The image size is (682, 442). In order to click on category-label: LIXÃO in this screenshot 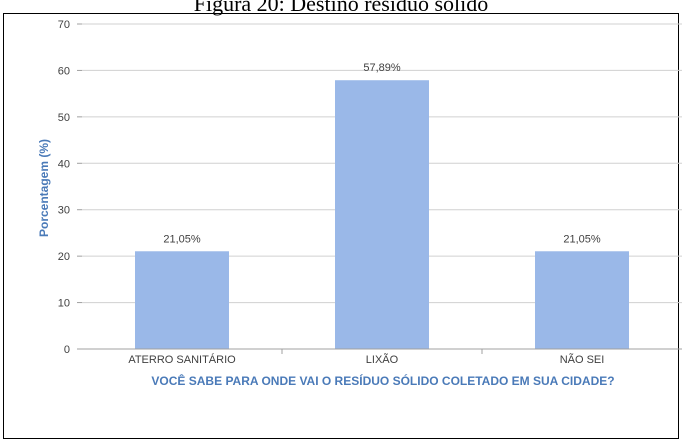, I will do `click(382, 359)`.